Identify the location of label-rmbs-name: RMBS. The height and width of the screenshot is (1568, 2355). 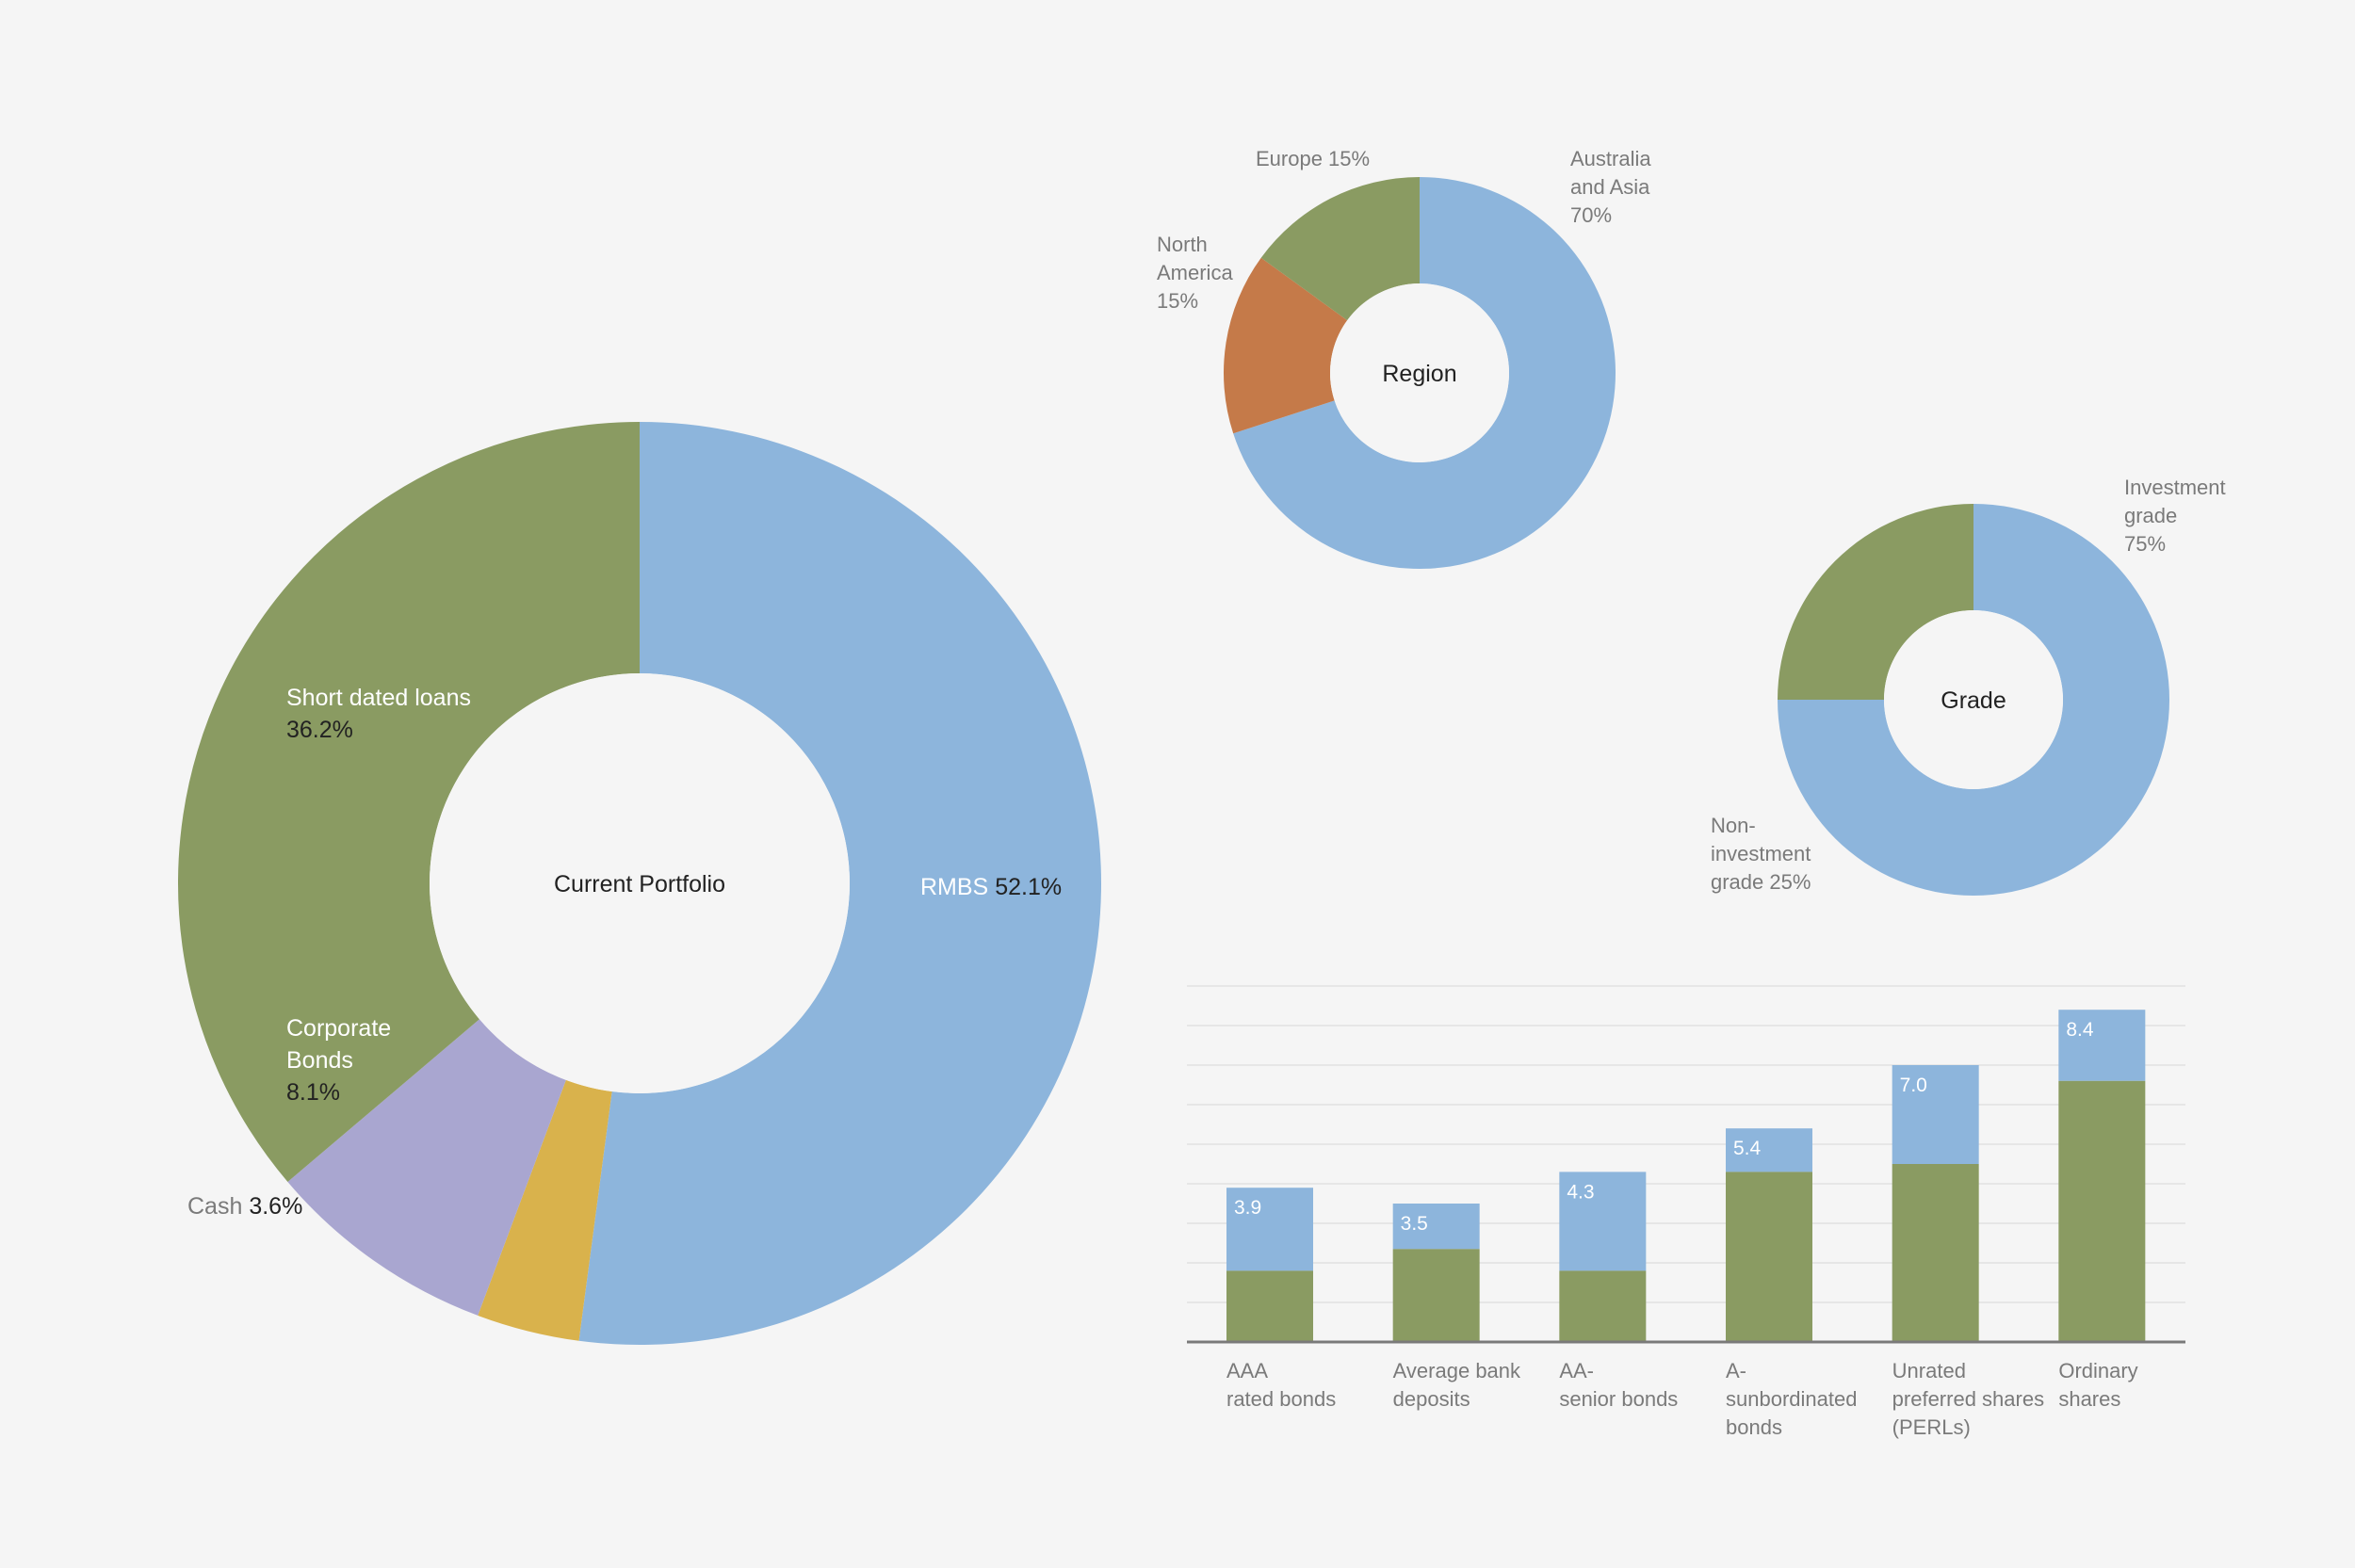
(957, 887).